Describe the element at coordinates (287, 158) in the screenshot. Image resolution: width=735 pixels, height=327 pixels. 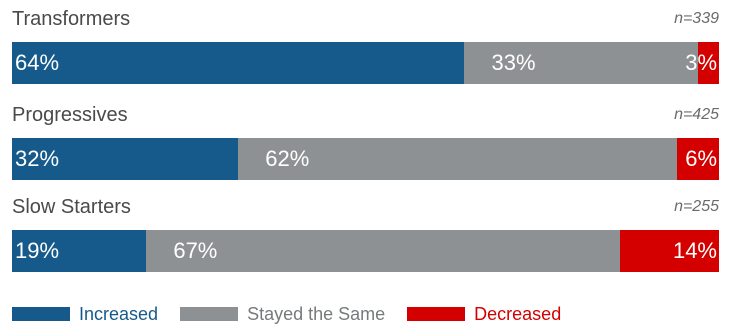
I see `data-label-progressives-1: 62%` at that location.